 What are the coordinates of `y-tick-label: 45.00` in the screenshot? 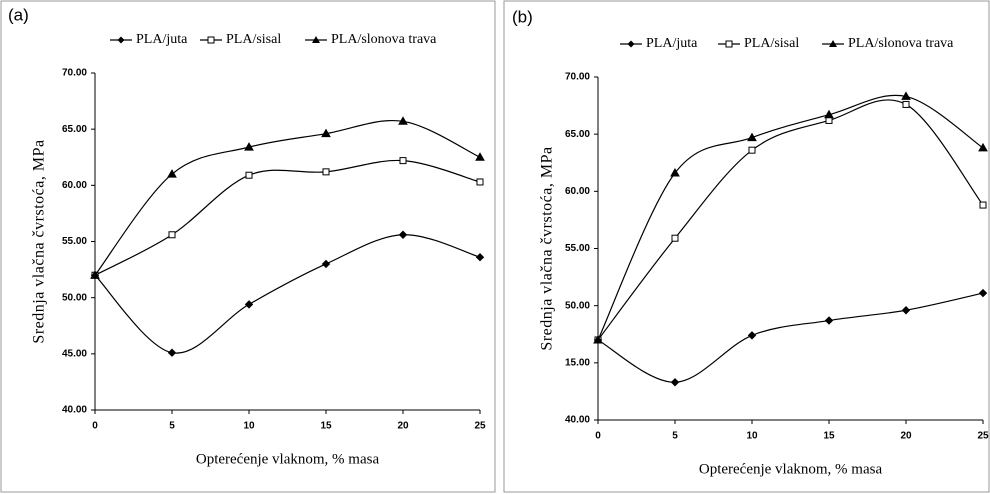 It's located at (74, 353).